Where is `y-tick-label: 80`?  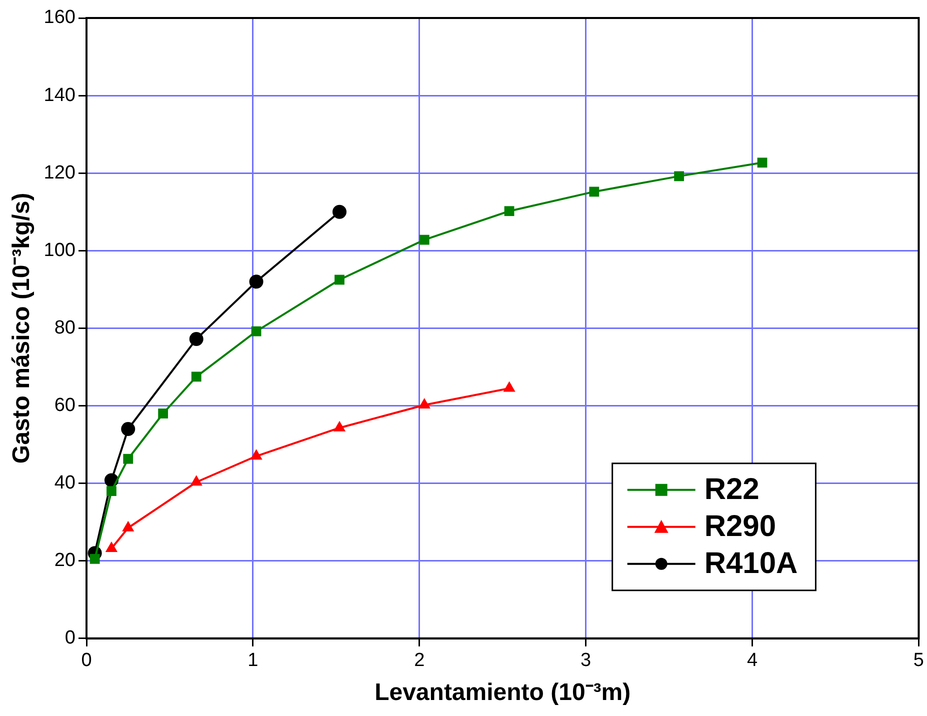 y-tick-label: 80 is located at coordinates (65, 327).